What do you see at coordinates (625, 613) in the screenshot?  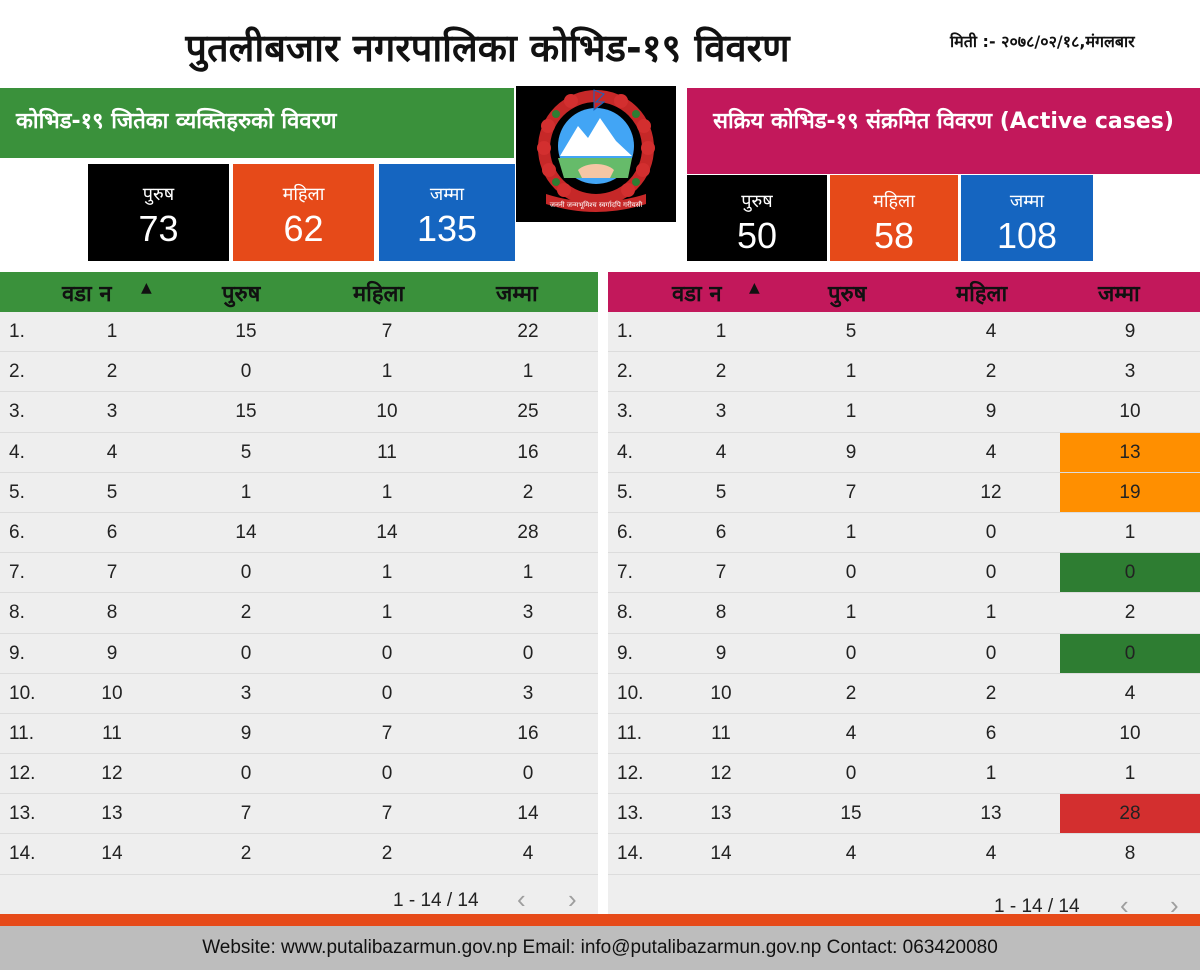 I see `row-index: 8.` at bounding box center [625, 613].